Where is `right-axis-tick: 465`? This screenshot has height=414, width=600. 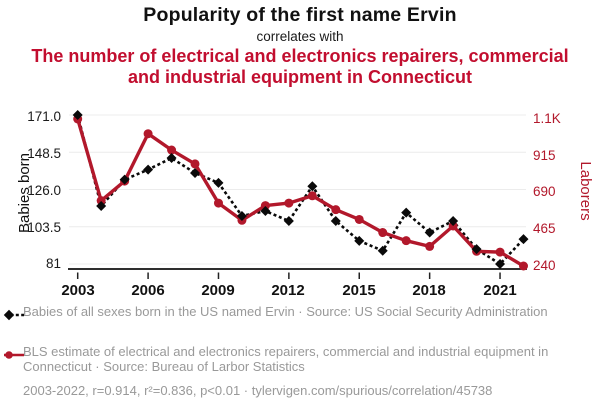 right-axis-tick: 465 is located at coordinates (544, 228).